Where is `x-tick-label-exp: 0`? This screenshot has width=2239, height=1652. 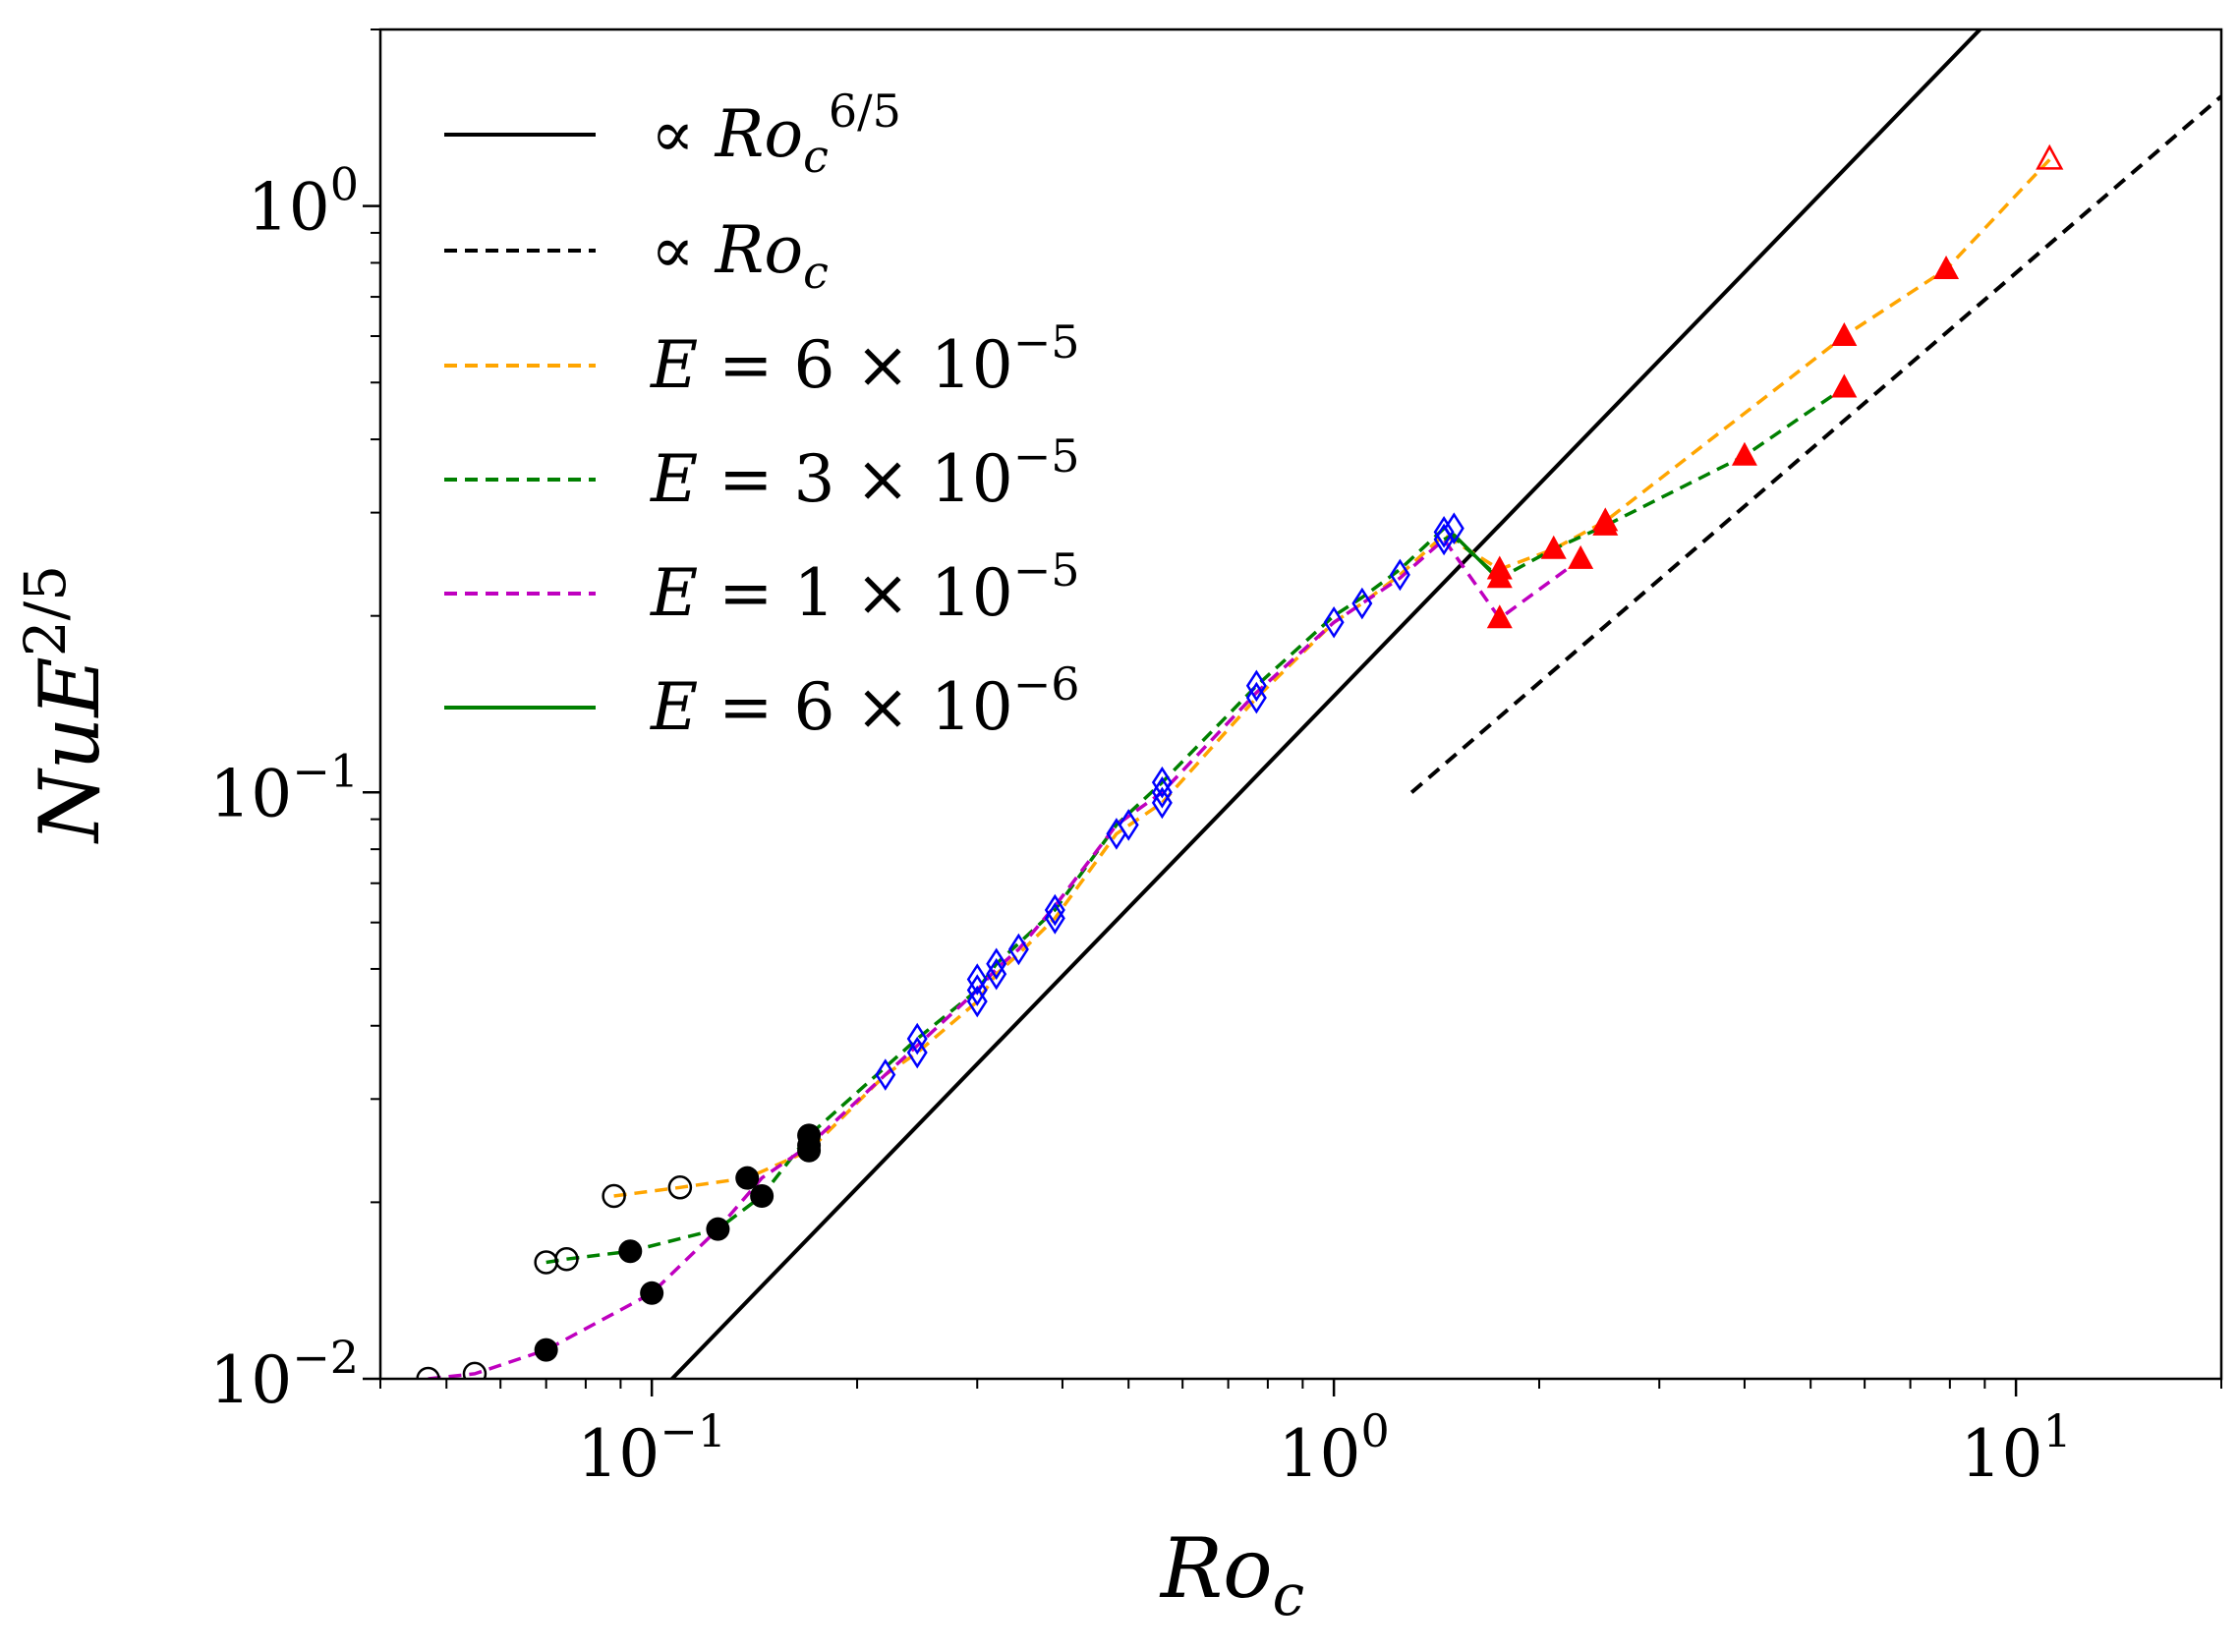
x-tick-label-exp: 0 is located at coordinates (1374, 1430).